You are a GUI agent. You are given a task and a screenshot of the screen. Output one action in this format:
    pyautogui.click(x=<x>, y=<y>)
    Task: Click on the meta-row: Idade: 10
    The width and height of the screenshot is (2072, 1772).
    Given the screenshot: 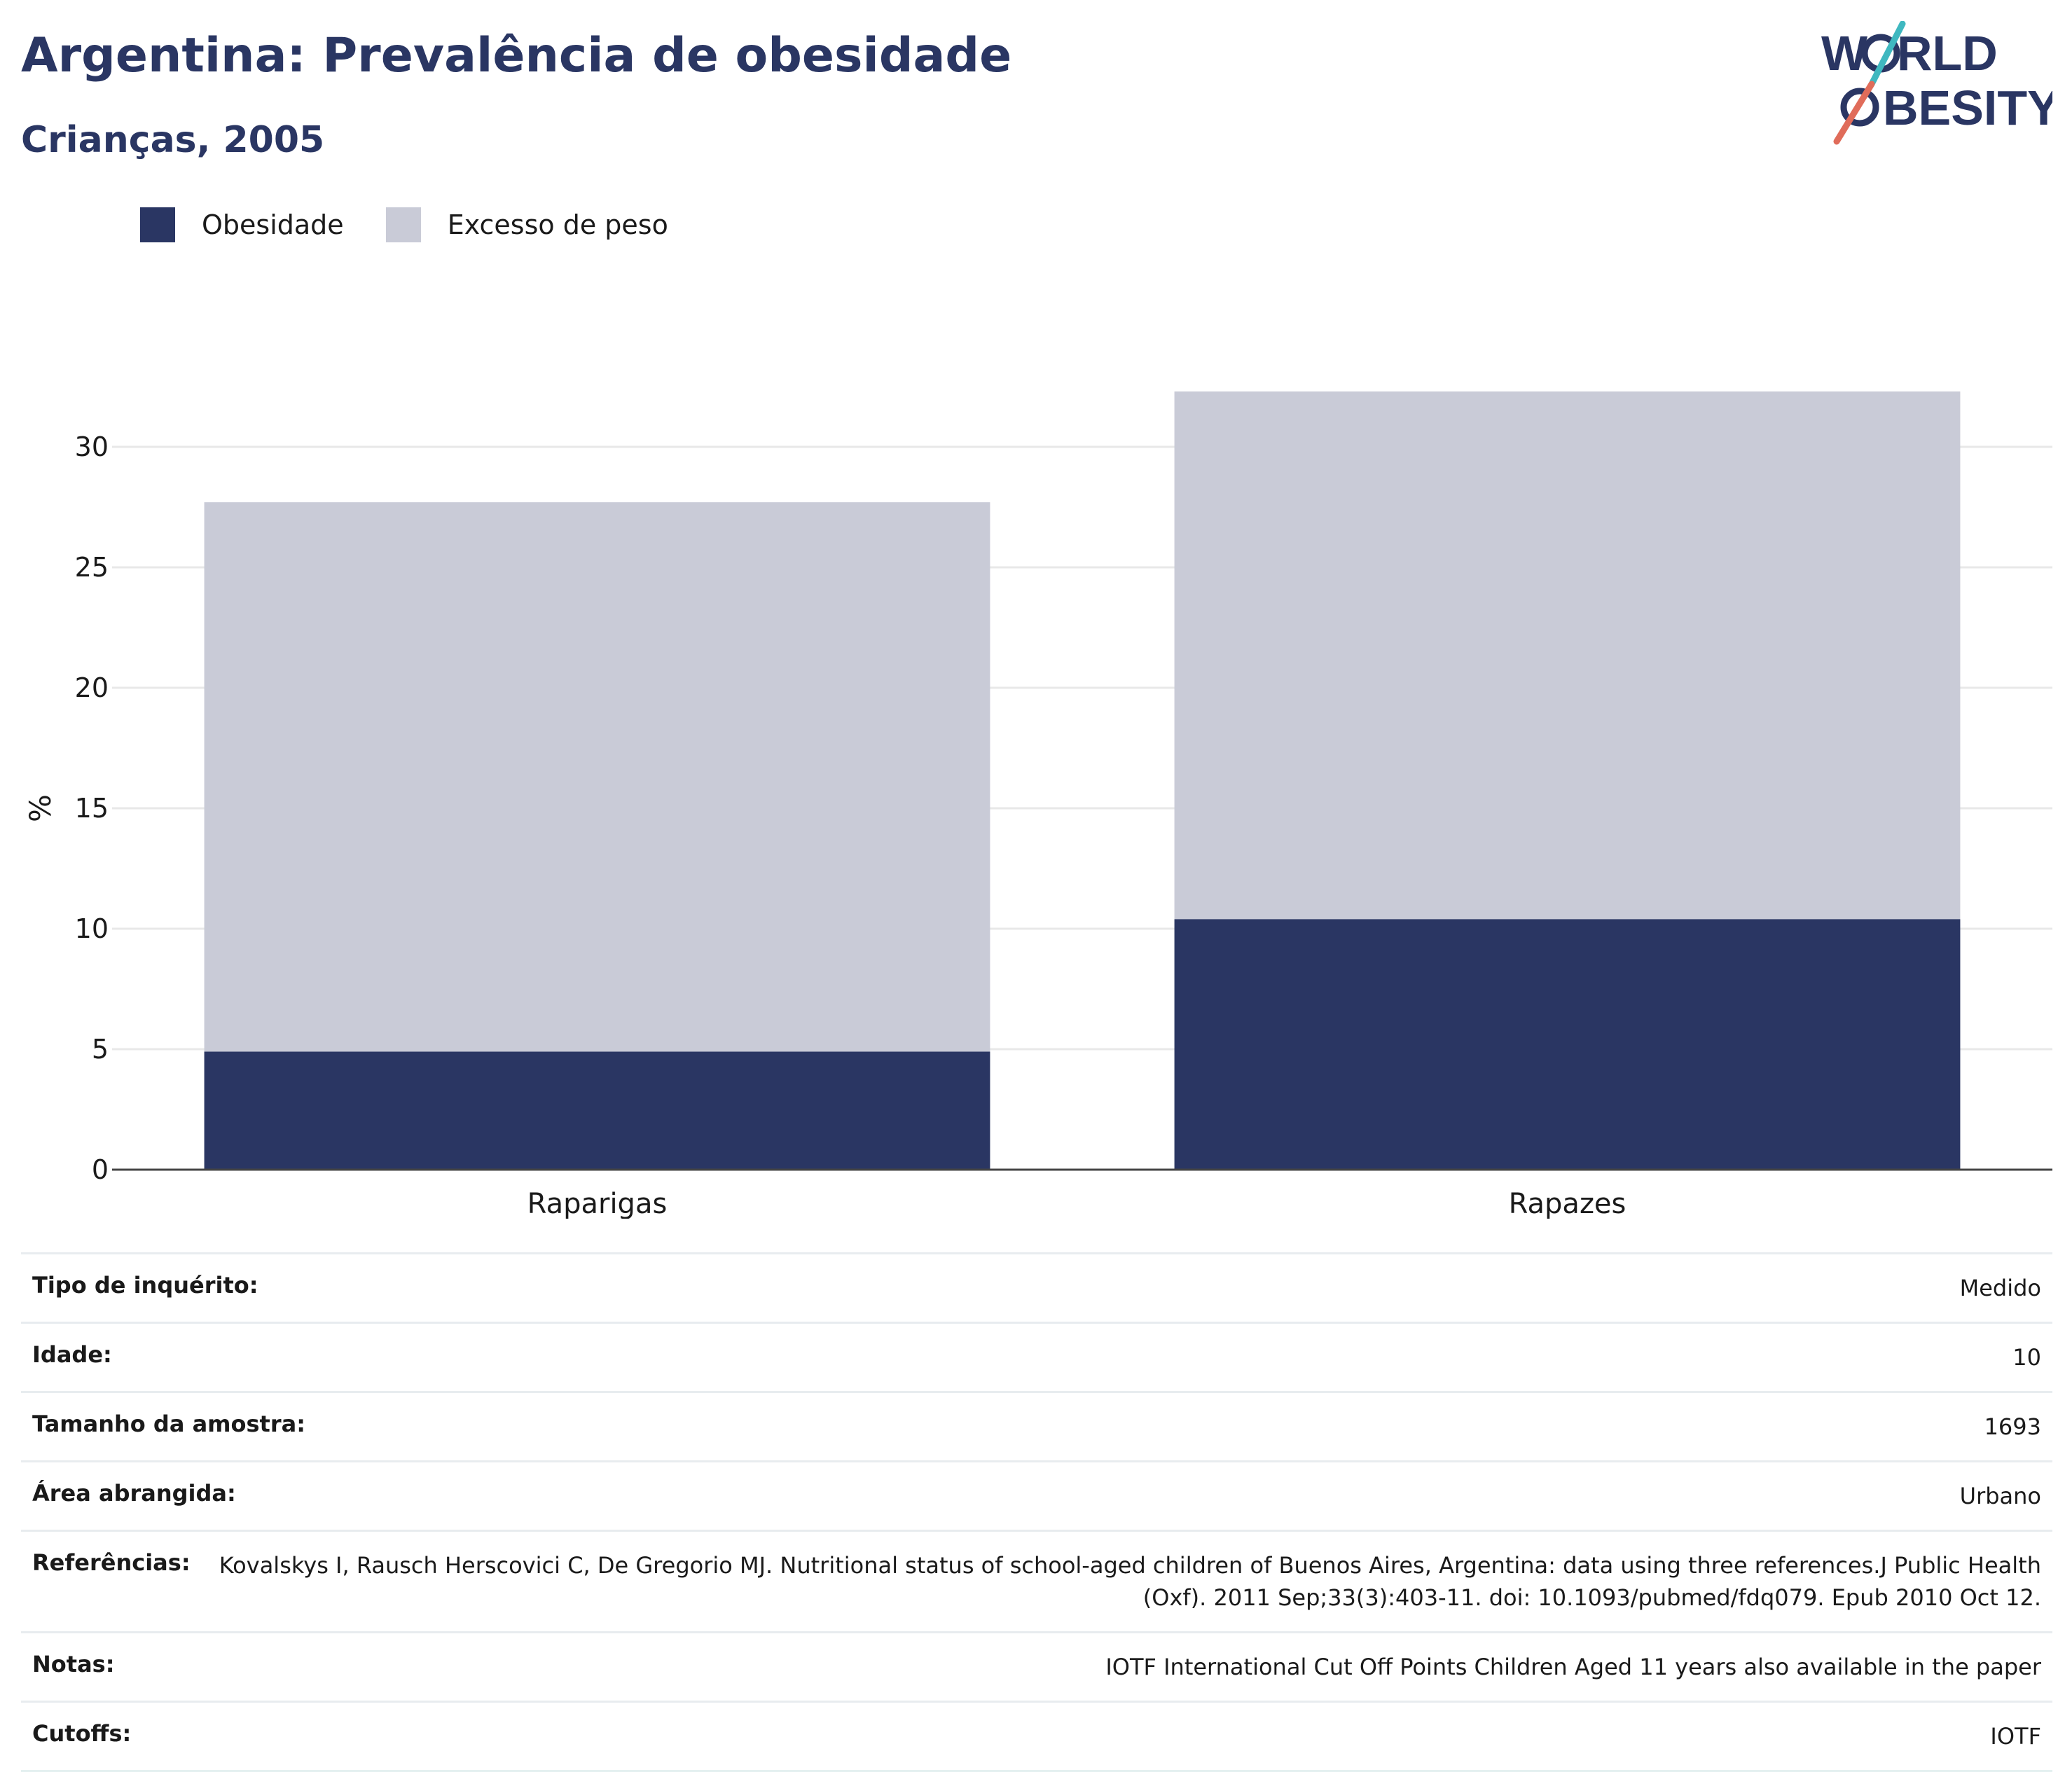 What is the action you would take?
    pyautogui.click(x=1037, y=1356)
    